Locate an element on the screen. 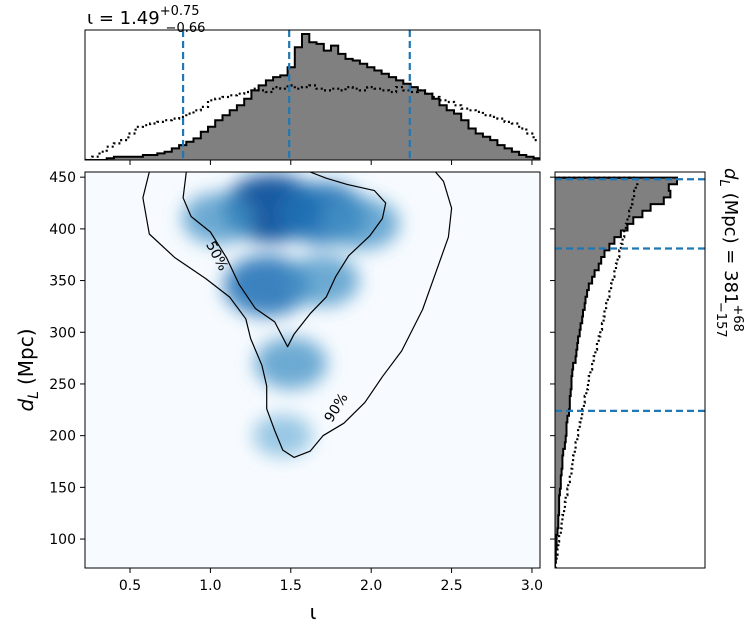  y-tick-label-4: 300 is located at coordinates (62, 333).